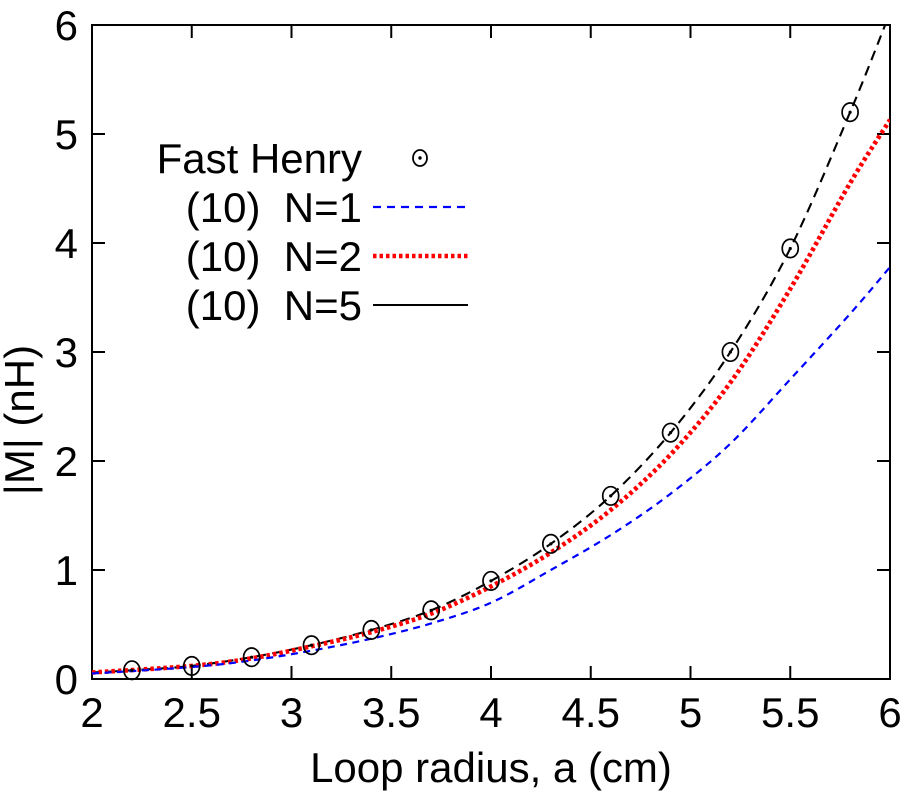 Image resolution: width=900 pixels, height=805 pixels. What do you see at coordinates (391, 712) in the screenshot?
I see `x-tick-label: 3.5` at bounding box center [391, 712].